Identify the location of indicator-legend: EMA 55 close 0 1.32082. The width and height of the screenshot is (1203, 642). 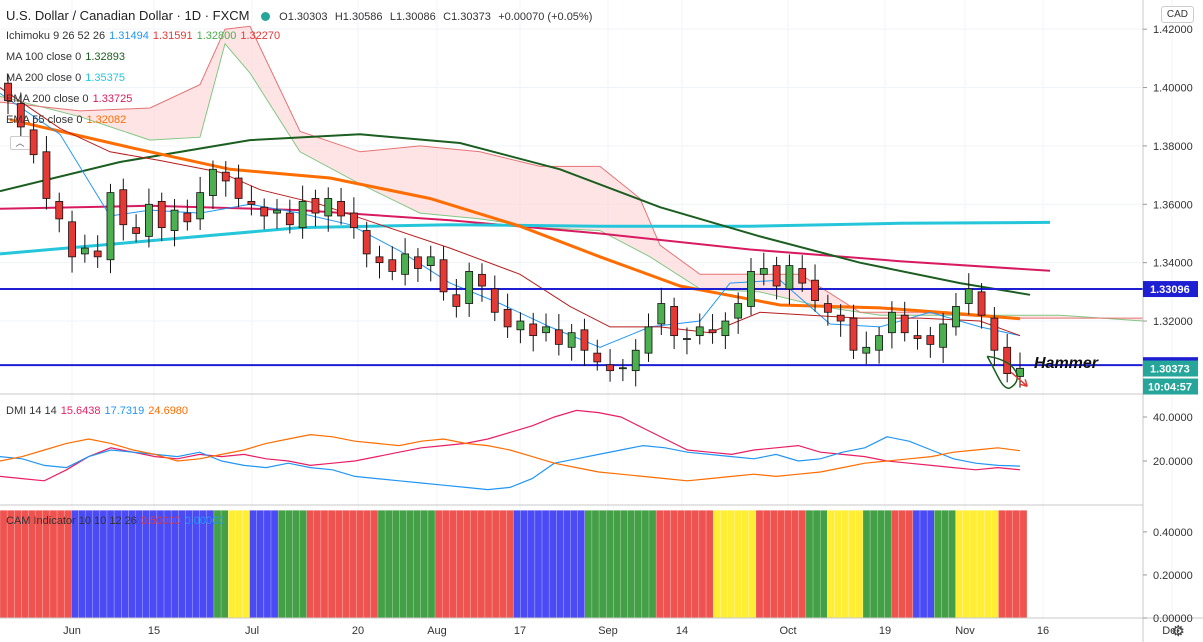
(66, 120).